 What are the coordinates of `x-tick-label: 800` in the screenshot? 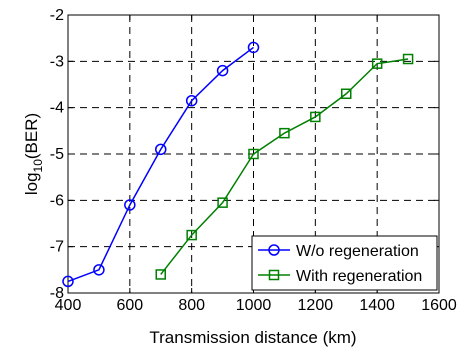 It's located at (191, 305).